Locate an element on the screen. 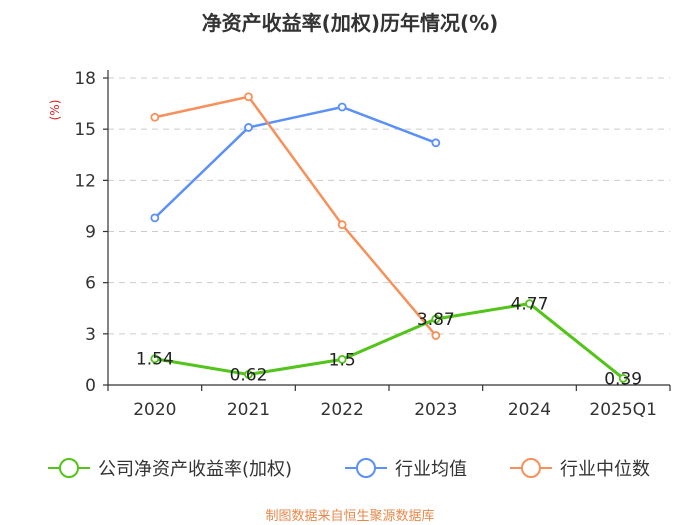  data-labels: 1.54 0.62 1.5 3.87 4.77 0.39 is located at coordinates (389, 342).